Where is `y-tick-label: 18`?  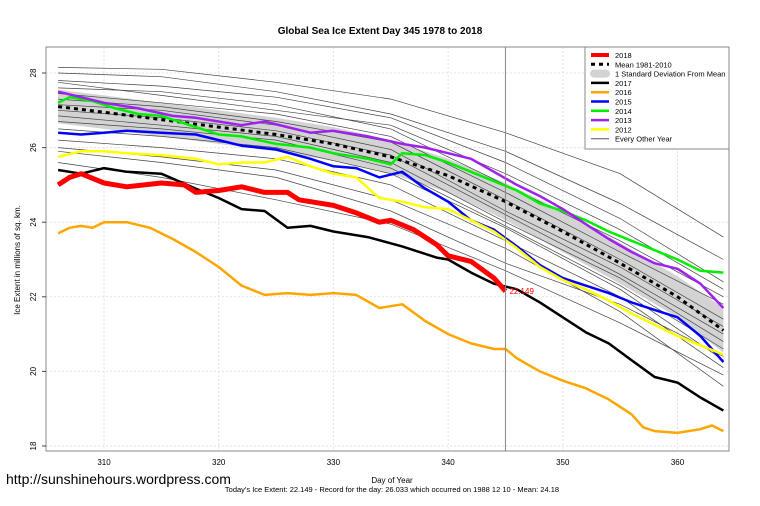 y-tick-label: 18 is located at coordinates (33, 445).